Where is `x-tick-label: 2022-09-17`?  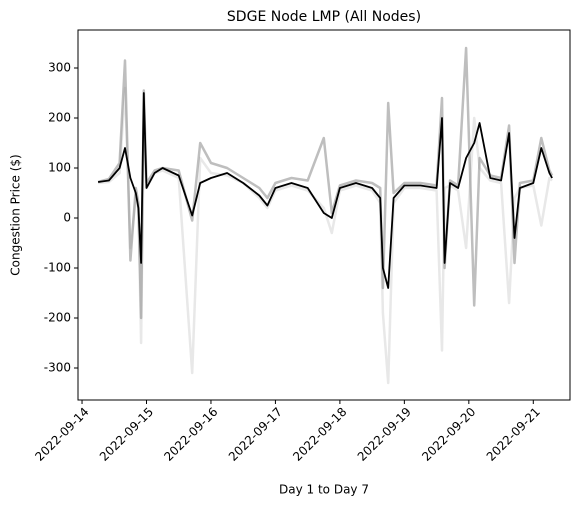 x-tick-label: 2022-09-17 is located at coordinates (255, 434).